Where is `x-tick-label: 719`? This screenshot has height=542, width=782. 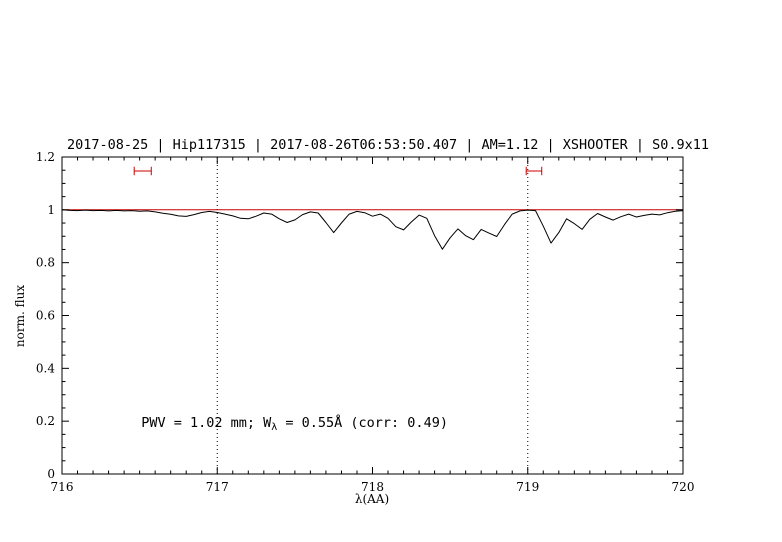 x-tick-label: 719 is located at coordinates (527, 487).